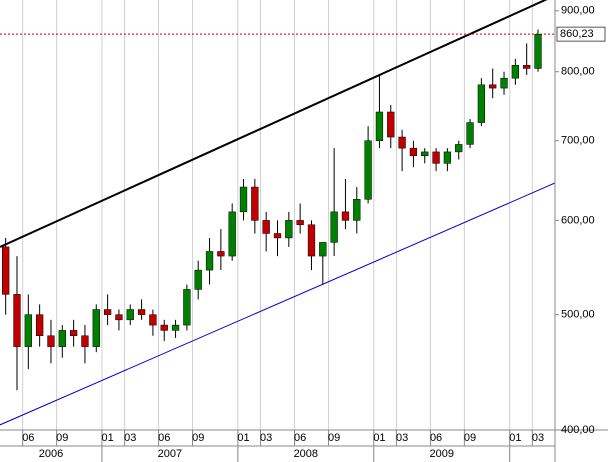  What do you see at coordinates (170, 454) in the screenshot?
I see `year-label: 2007` at bounding box center [170, 454].